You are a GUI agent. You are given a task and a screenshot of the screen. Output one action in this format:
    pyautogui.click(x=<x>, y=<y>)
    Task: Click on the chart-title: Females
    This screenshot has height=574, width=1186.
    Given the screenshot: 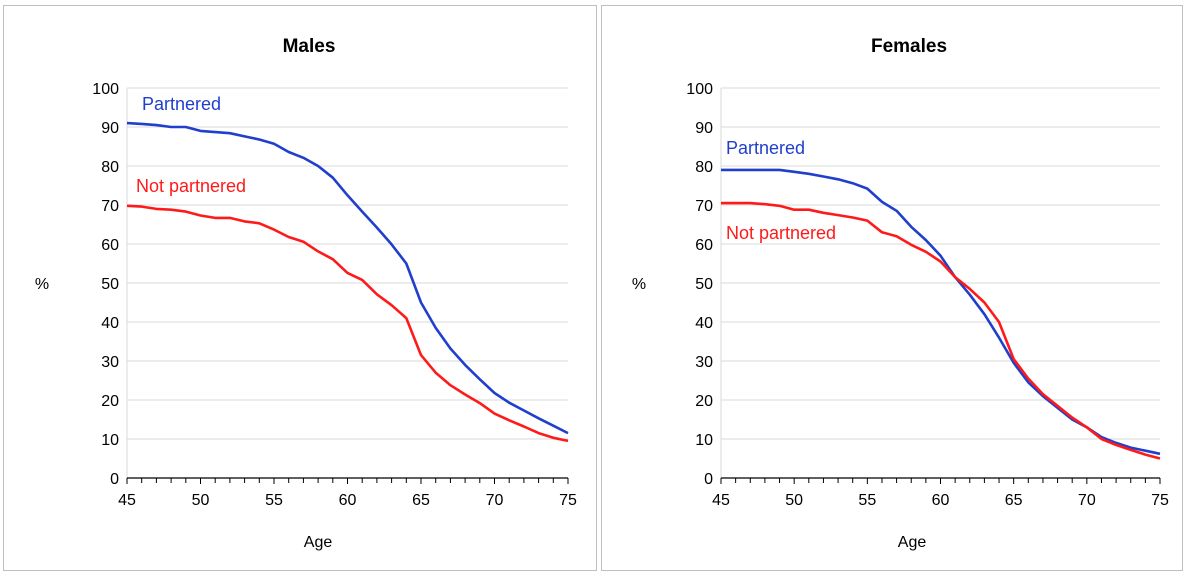 What is the action you would take?
    pyautogui.click(x=909, y=46)
    